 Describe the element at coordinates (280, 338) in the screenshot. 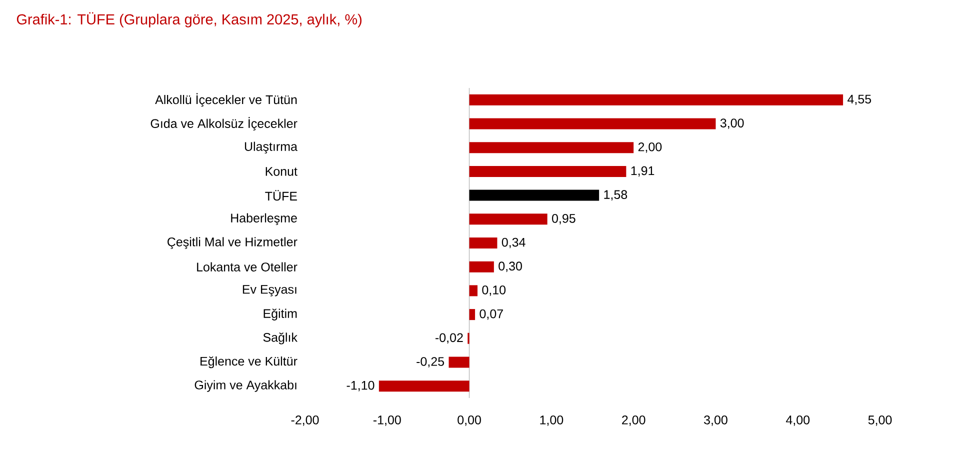

I see `y-tick-label: Sağlık` at that location.